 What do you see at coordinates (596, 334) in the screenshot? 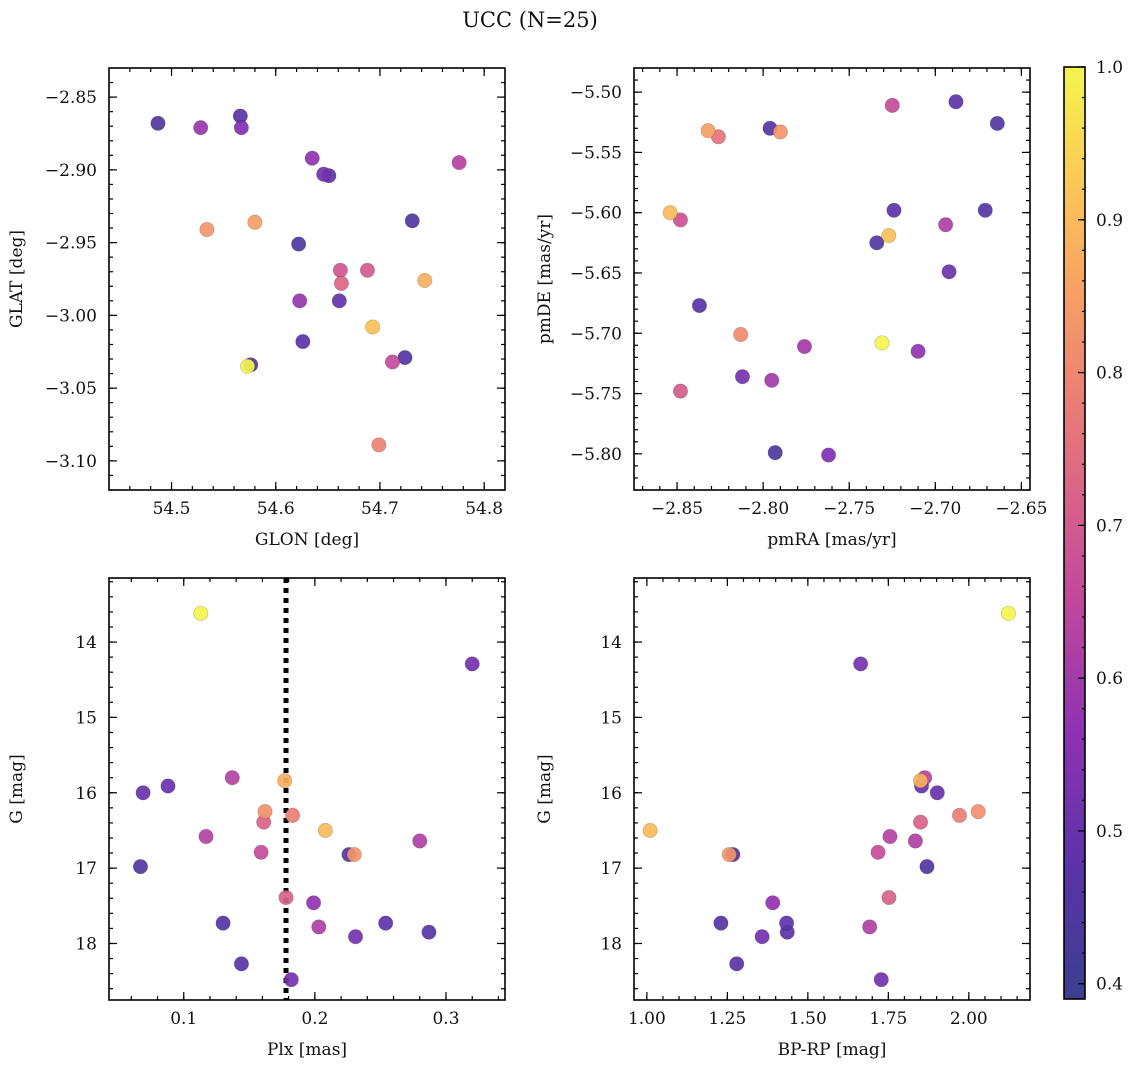
I see `y-tick-label: −5.70` at bounding box center [596, 334].